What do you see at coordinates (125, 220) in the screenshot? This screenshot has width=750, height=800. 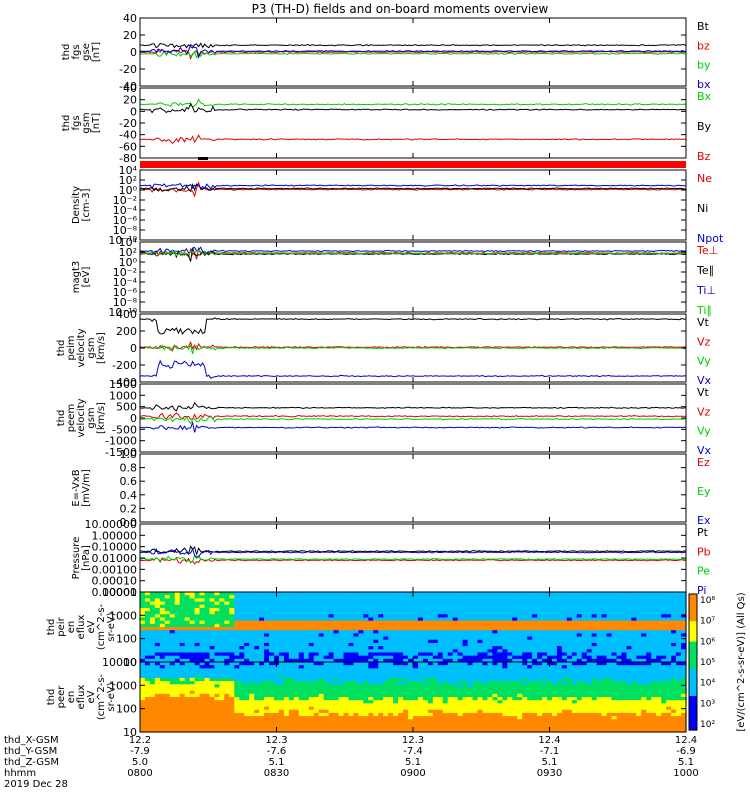 I see `y-tick-label: 10⁻⁶` at bounding box center [125, 220].